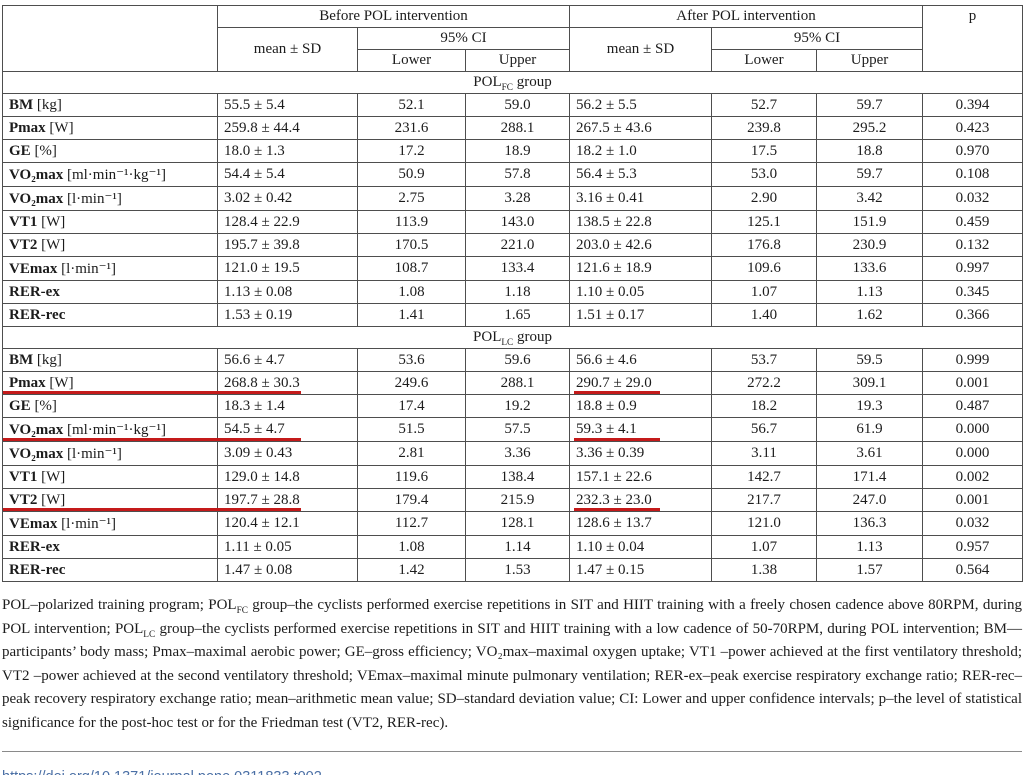 The width and height of the screenshot is (1024, 775). Describe the element at coordinates (817, 38) in the screenshot. I see `header-ci-after: 95% CI` at that location.